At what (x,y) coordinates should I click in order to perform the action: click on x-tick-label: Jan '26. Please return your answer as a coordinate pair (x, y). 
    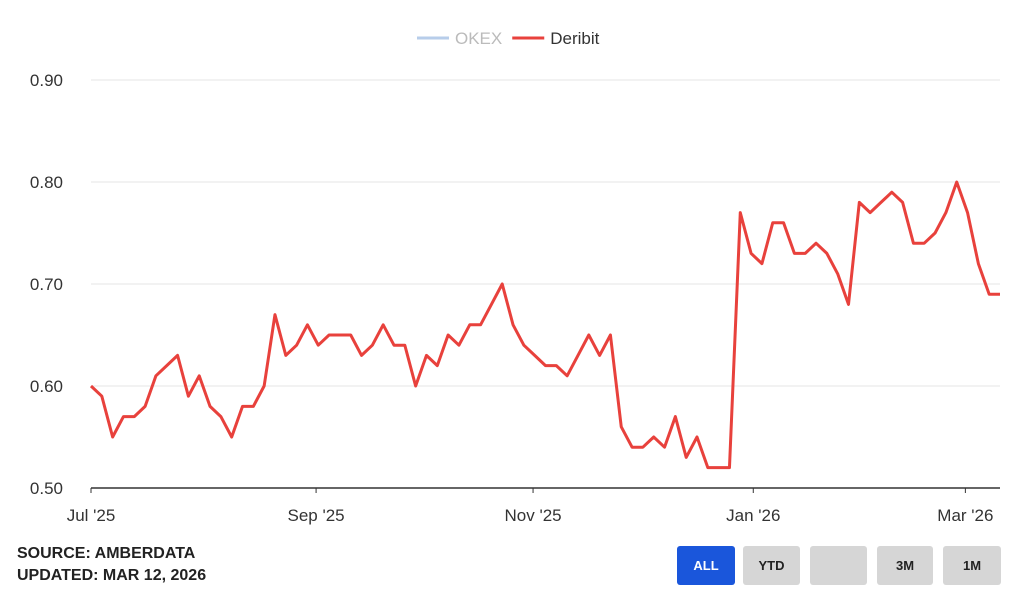
    Looking at the image, I should click on (753, 515).